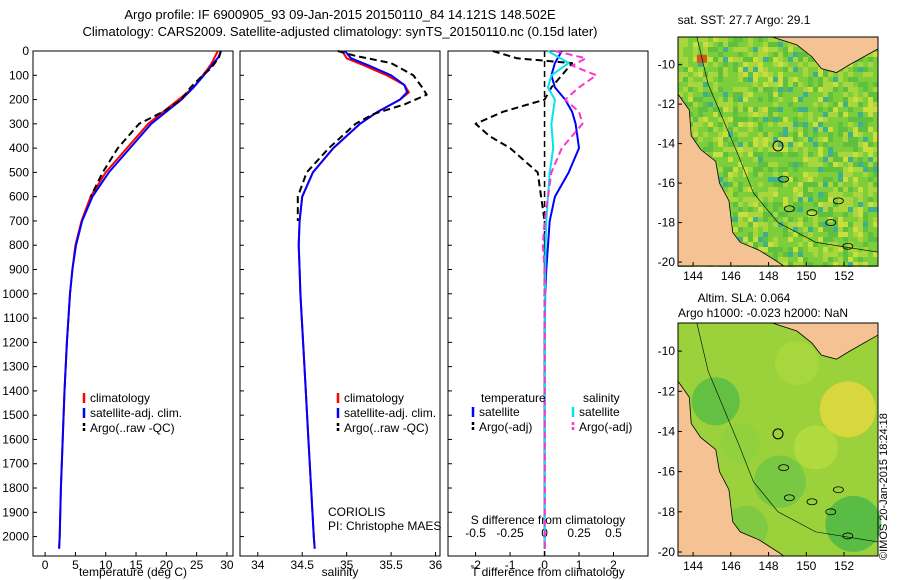 The image size is (900, 580). Describe the element at coordinates (436, 565) in the screenshot. I see `salinity-x-tick-label: 36` at that location.